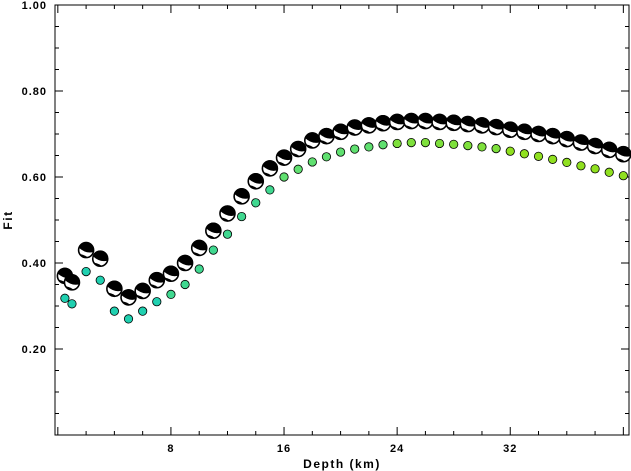  Describe the element at coordinates (34, 264) in the screenshot. I see `y-tick-label: 0.40` at that location.